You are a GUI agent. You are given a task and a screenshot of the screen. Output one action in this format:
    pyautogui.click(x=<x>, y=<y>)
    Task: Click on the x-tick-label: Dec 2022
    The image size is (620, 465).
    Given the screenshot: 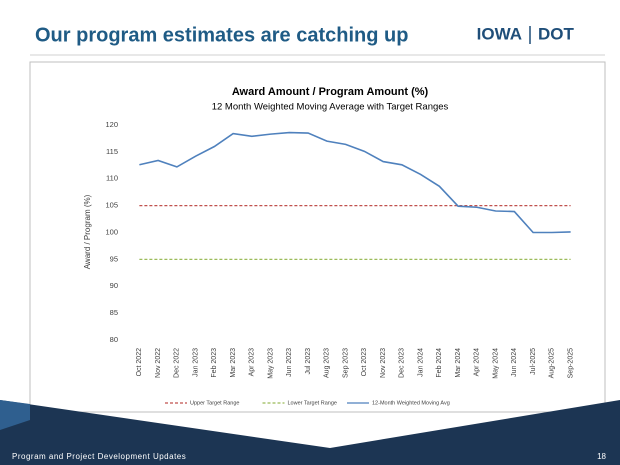 What is the action you would take?
    pyautogui.click(x=177, y=363)
    